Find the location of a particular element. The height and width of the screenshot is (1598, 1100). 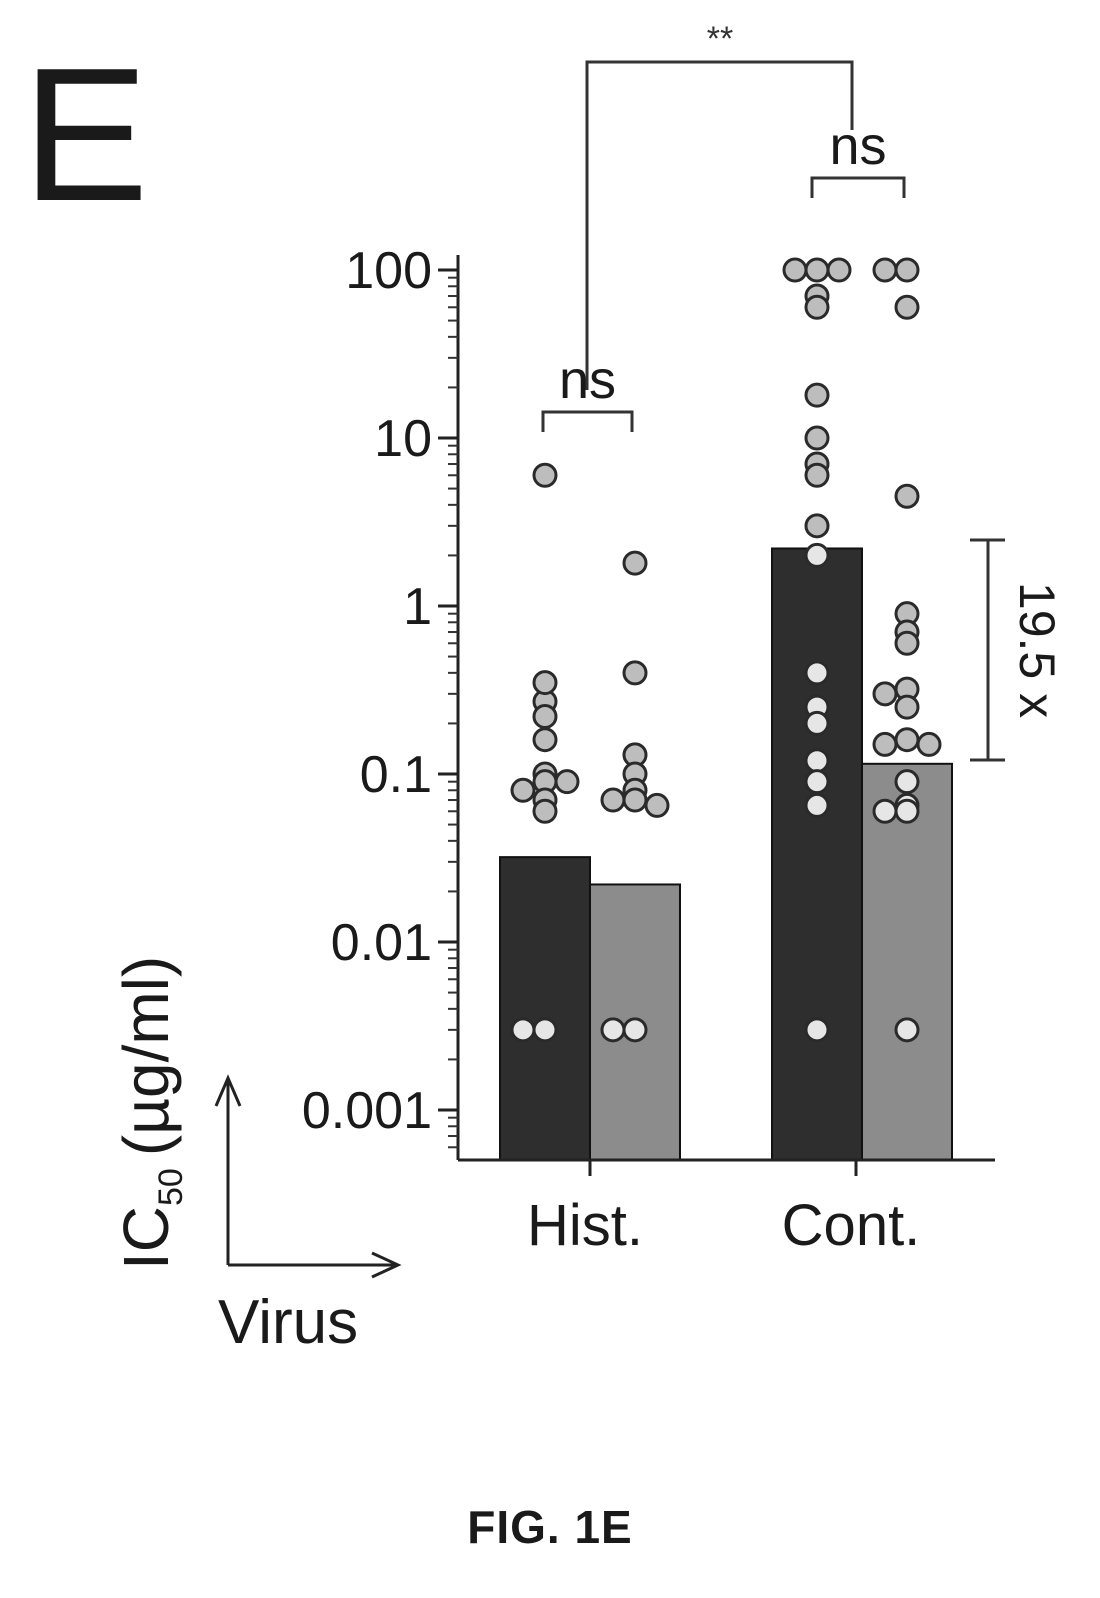

y-axis-label-main: IC is located at coordinates (146, 1238).